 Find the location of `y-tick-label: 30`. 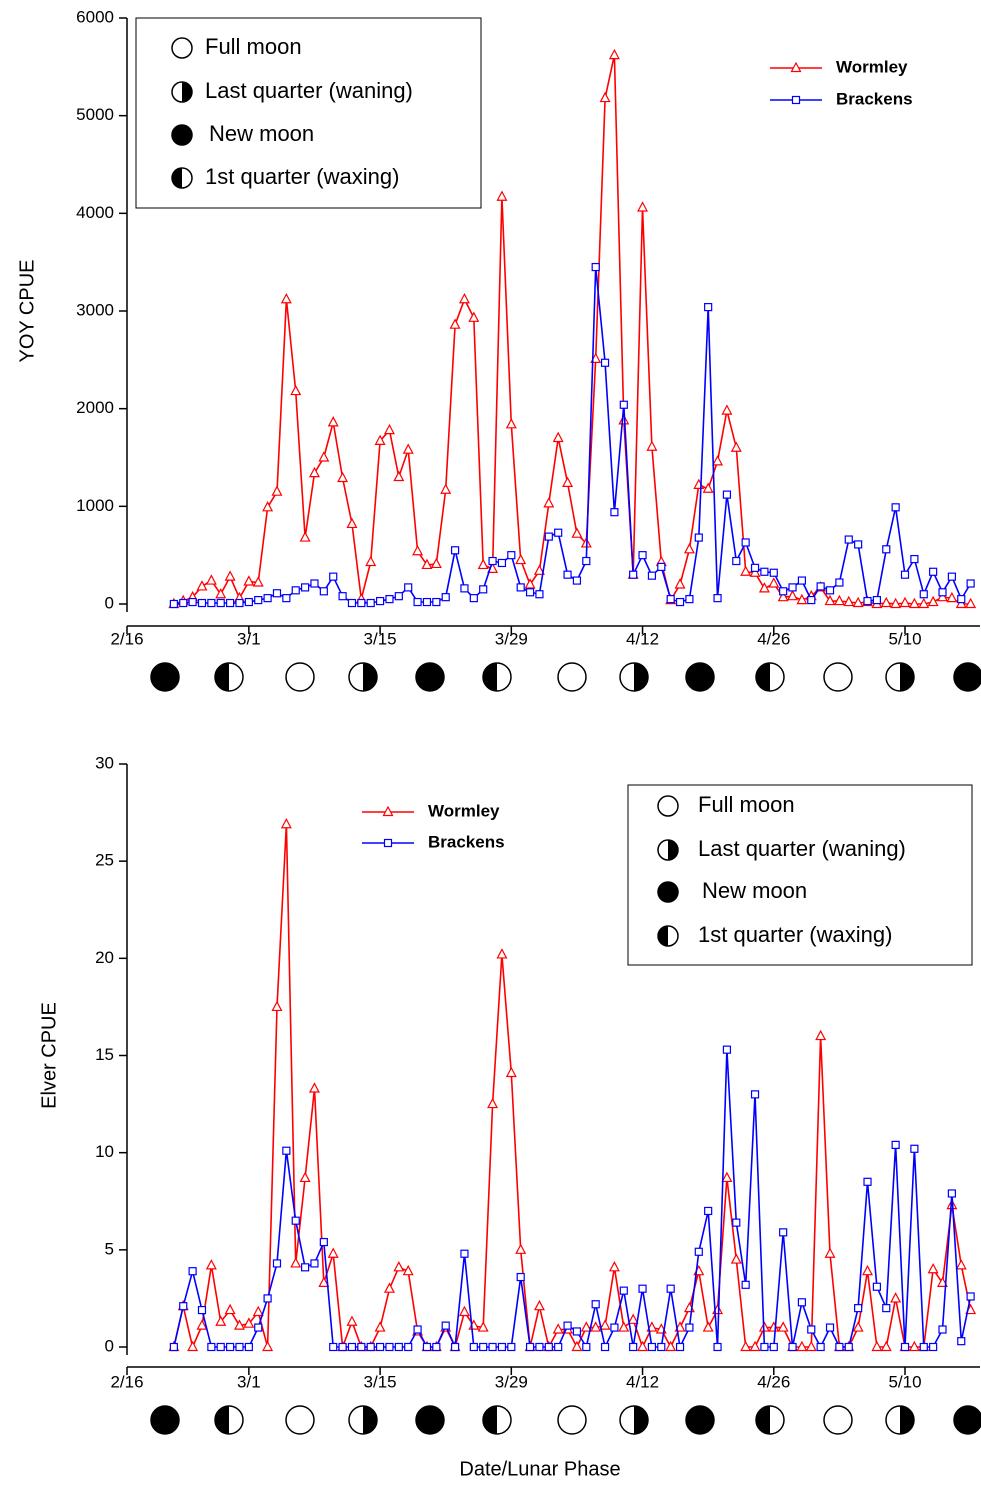

y-tick-label: 30 is located at coordinates (104, 762).